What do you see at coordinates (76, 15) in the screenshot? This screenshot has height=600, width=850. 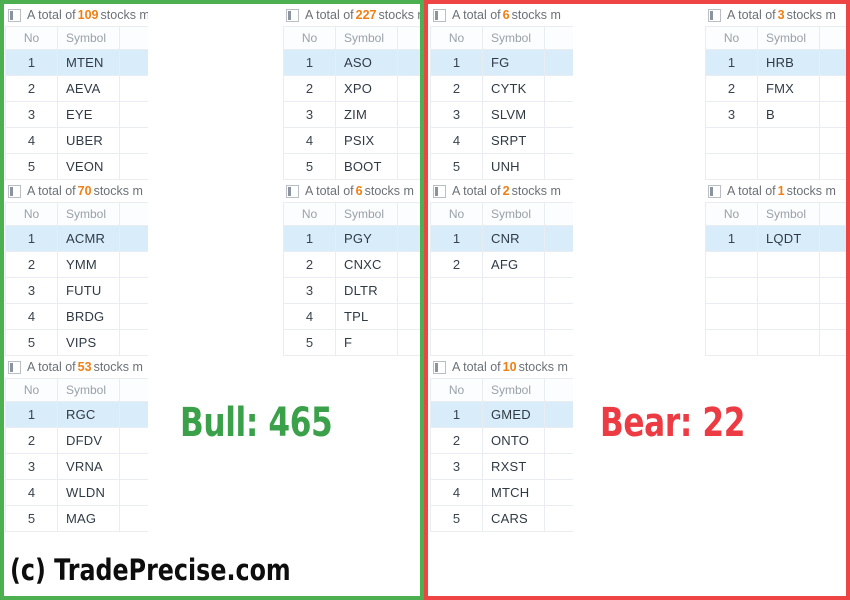 I see `stock-table-title: A total of 109 stocks m` at bounding box center [76, 15].